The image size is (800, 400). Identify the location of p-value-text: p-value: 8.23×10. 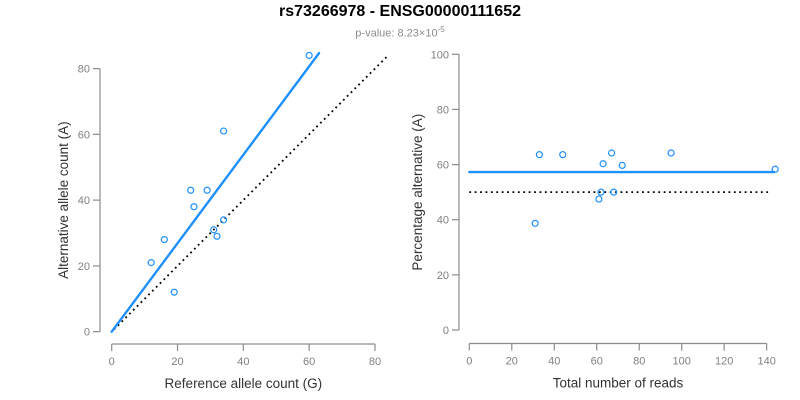
(396, 33).